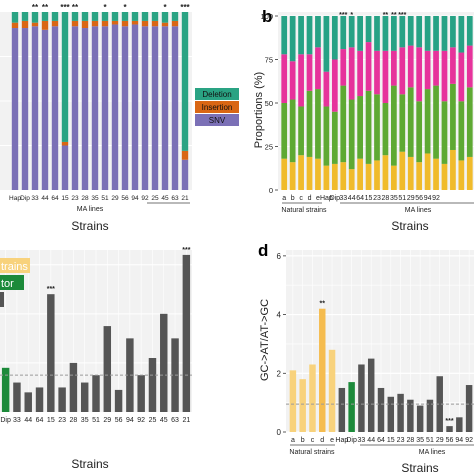  I want to click on panel-a-bar-45-insertion, so click(165, 24).